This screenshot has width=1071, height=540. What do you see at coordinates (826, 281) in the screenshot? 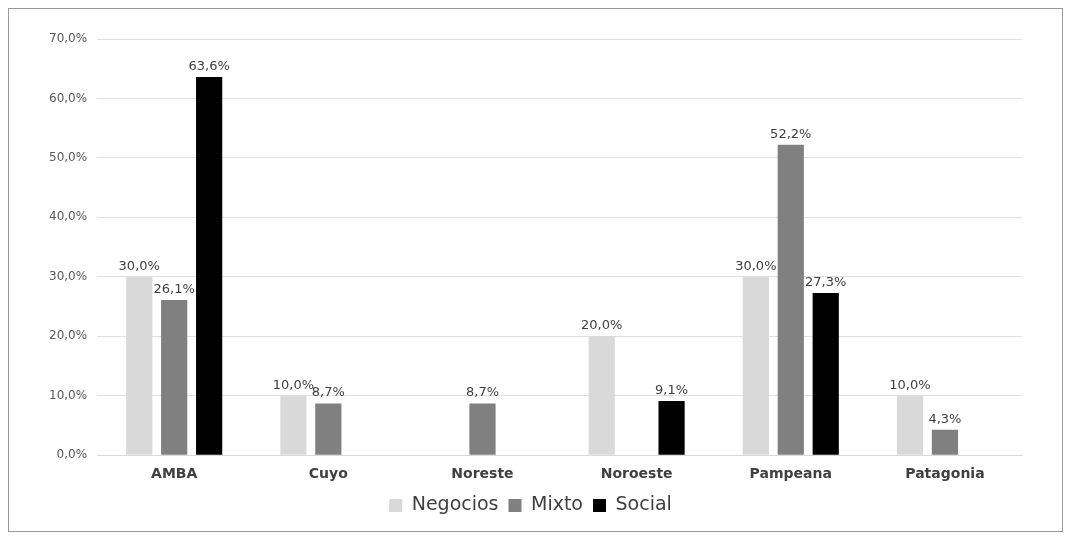
I see `data-label: 27,3%` at bounding box center [826, 281].